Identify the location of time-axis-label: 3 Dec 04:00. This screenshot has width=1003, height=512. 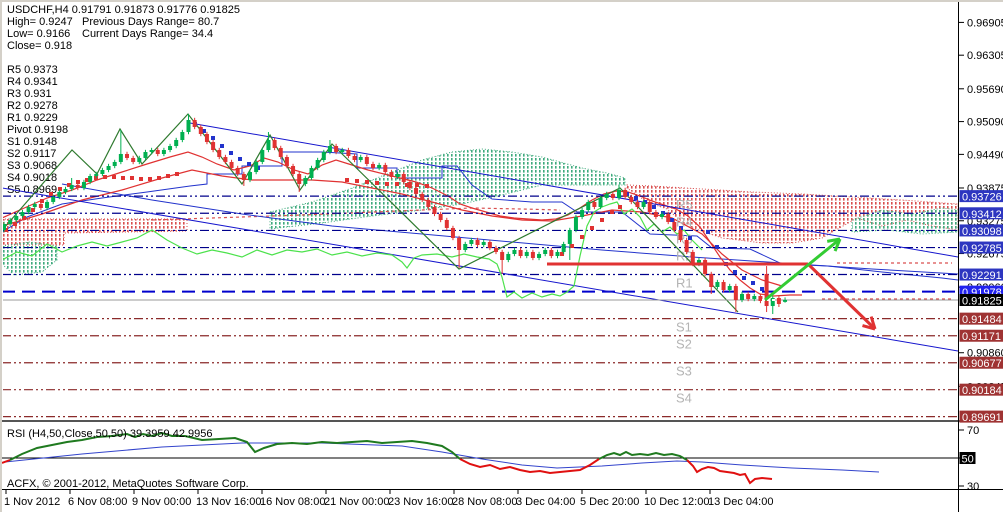
(545, 502).